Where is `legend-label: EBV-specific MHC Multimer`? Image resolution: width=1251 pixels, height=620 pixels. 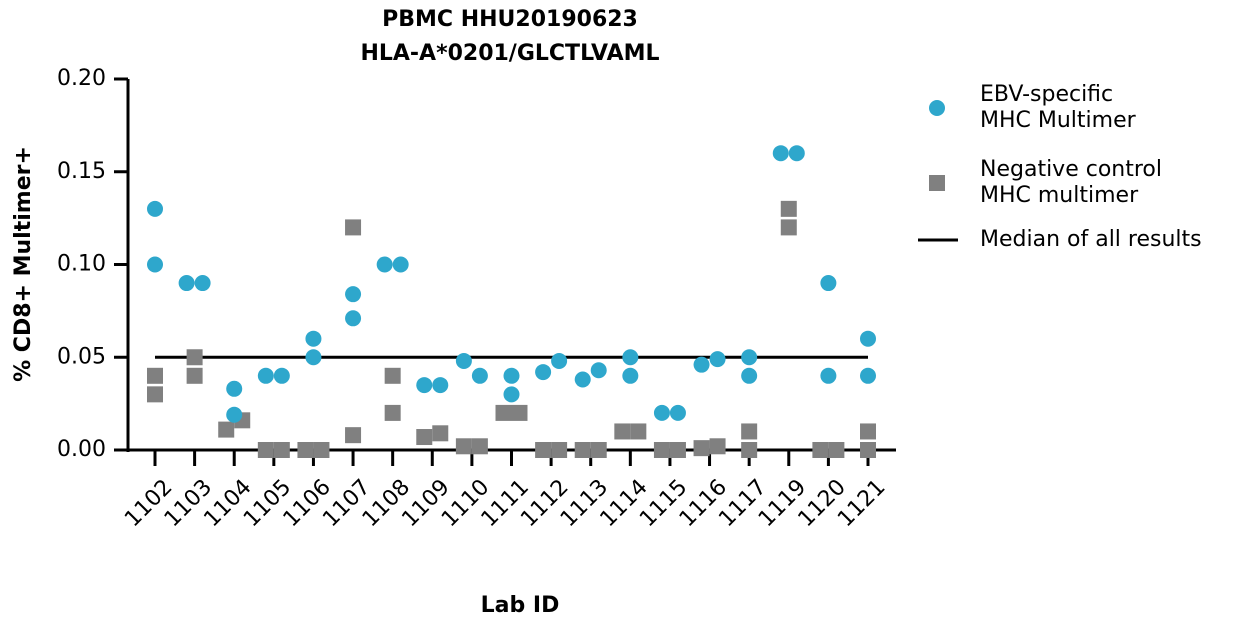
legend-label: EBV-specific MHC Multimer is located at coordinates (1058, 107).